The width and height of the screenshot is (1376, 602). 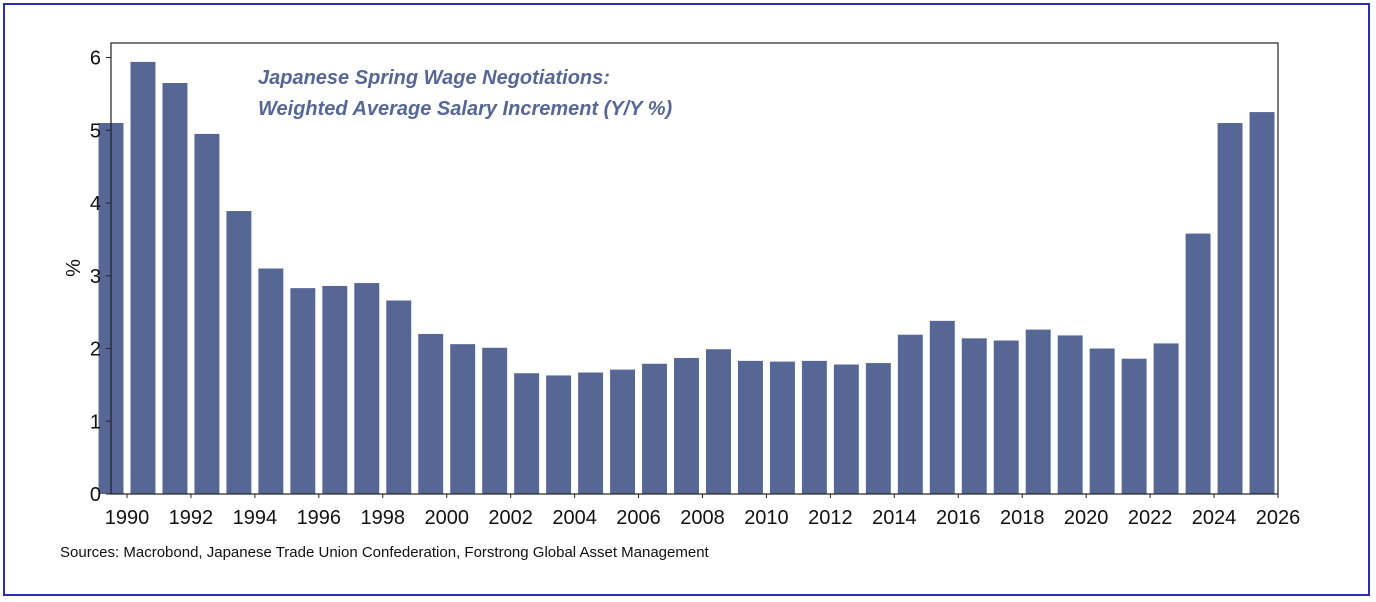 I want to click on bar-2017, so click(x=1006, y=417).